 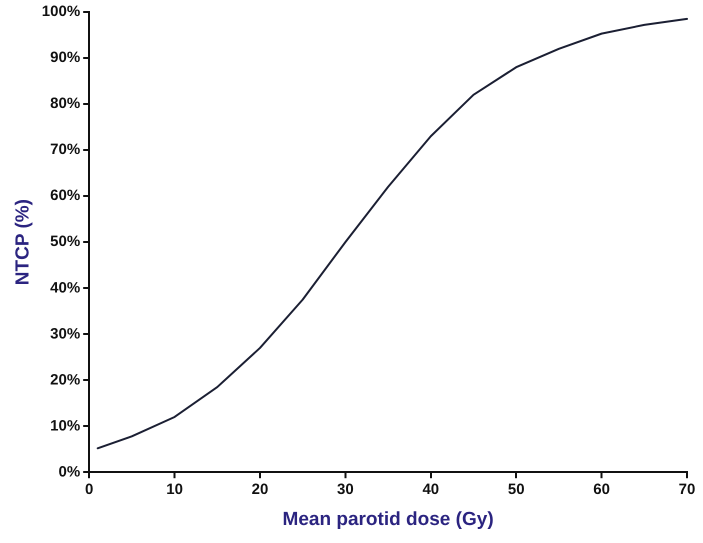 What do you see at coordinates (345, 489) in the screenshot?
I see `x-tick-label: 30` at bounding box center [345, 489].